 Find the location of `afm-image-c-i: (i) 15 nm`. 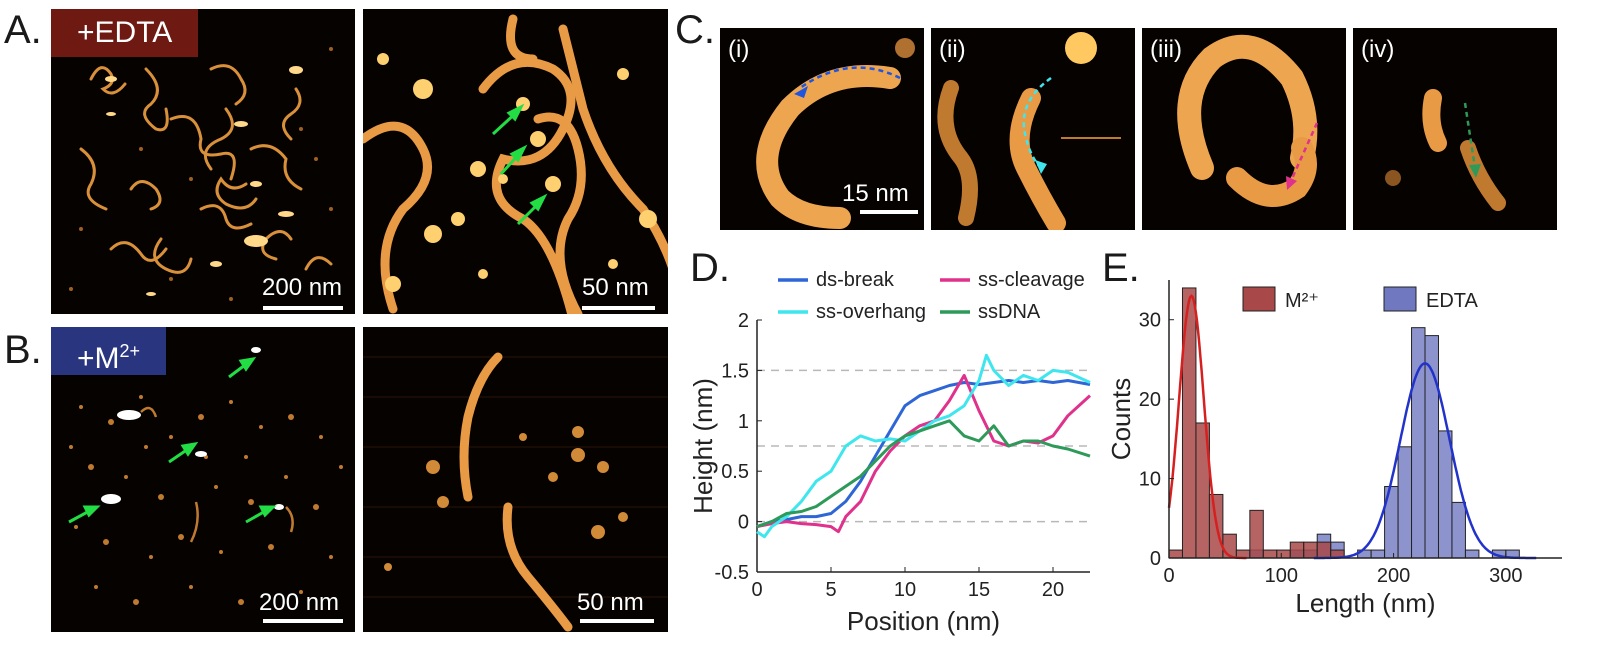

afm-image-c-i: (i) 15 nm is located at coordinates (822, 129).